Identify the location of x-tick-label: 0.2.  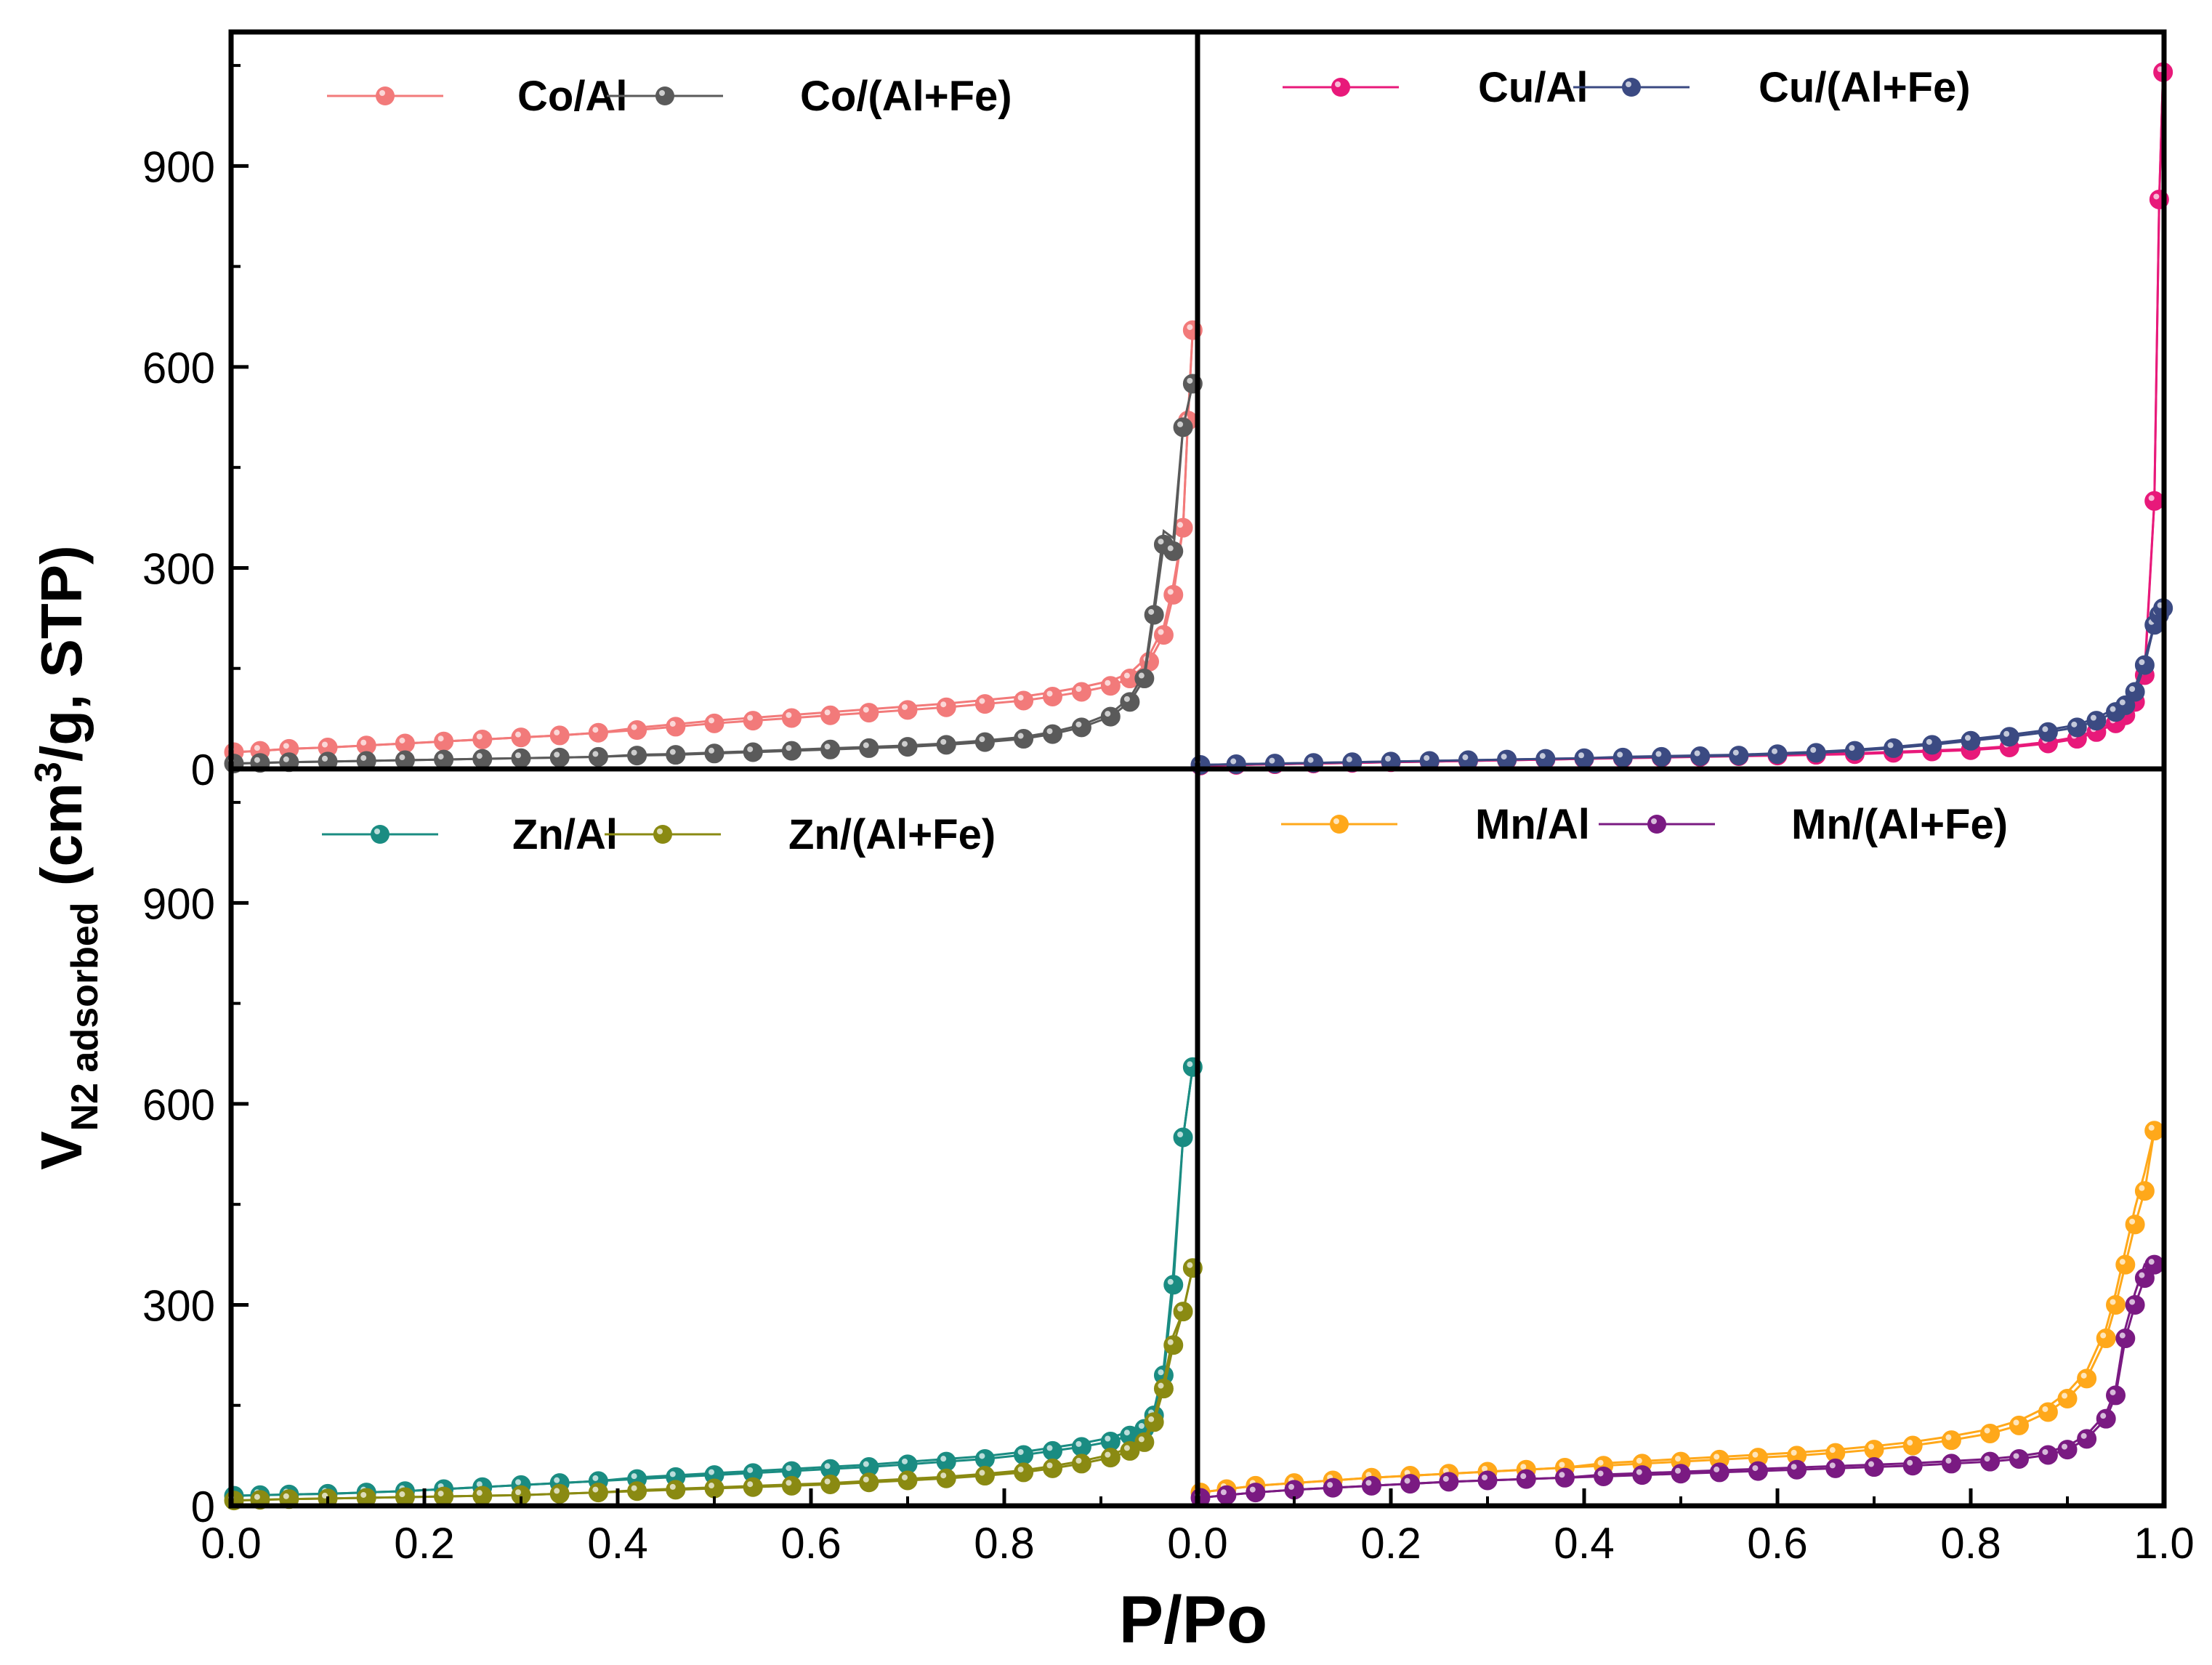
(424, 1543).